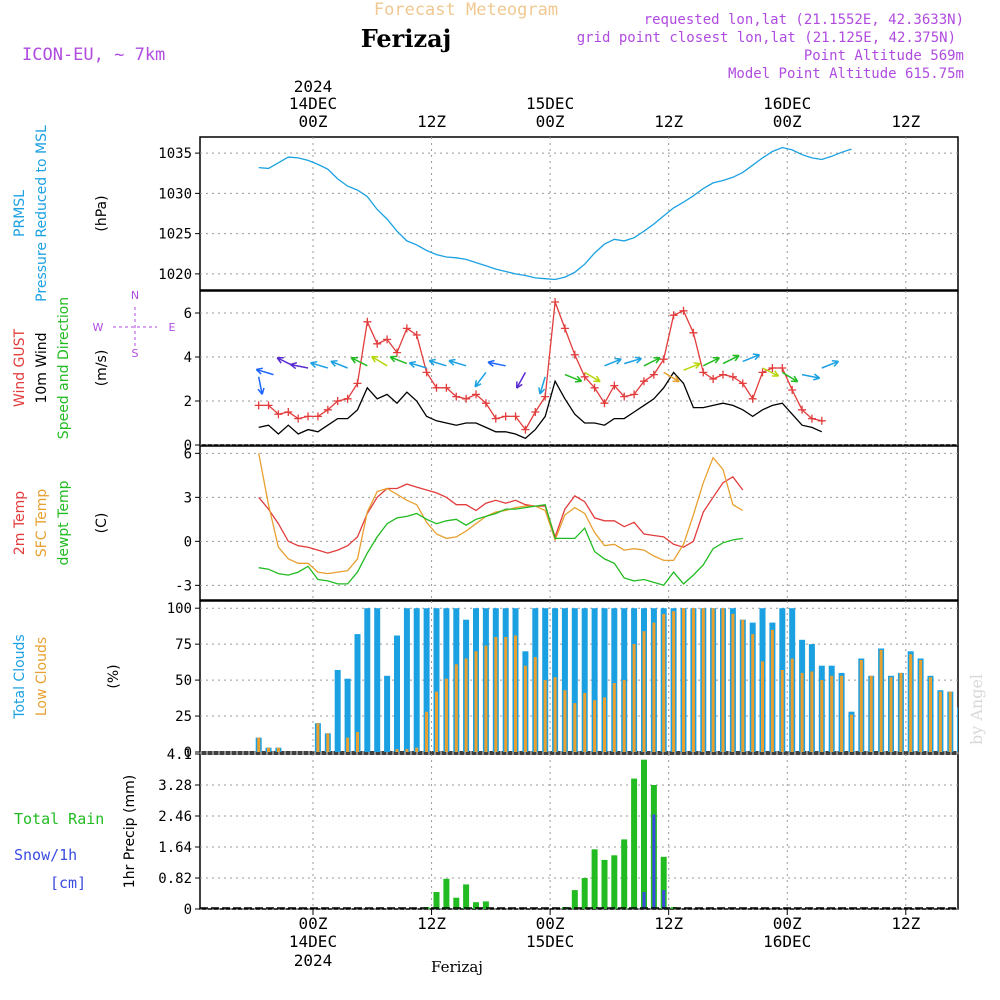 The image size is (1000, 1000). I want to click on top-date-label: 16DEC, so click(787, 103).